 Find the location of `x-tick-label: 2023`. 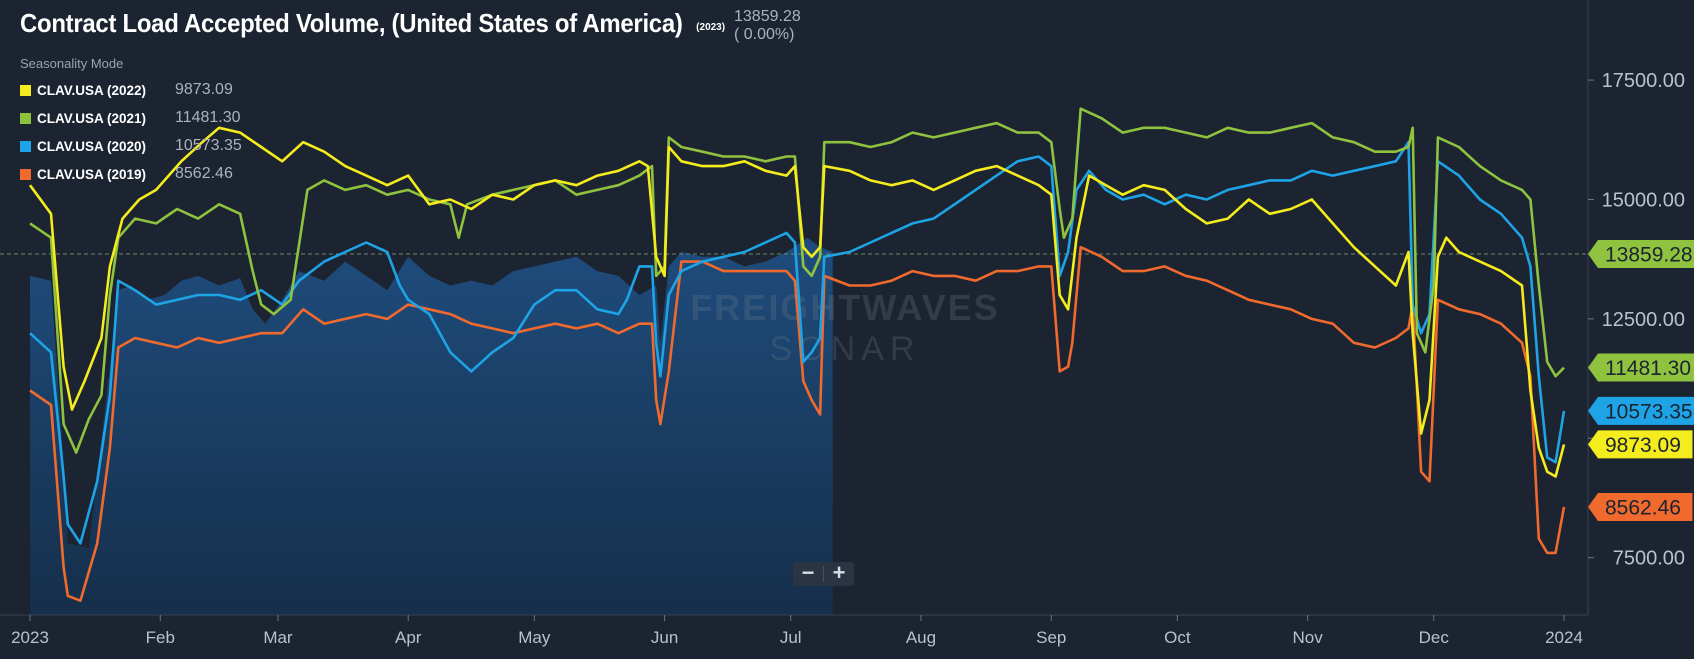

x-tick-label: 2023 is located at coordinates (30, 637).